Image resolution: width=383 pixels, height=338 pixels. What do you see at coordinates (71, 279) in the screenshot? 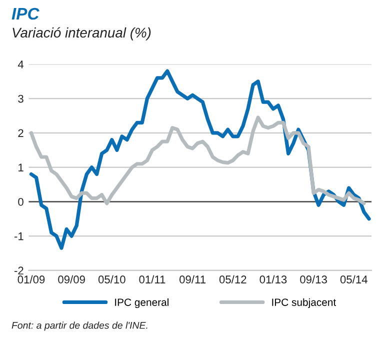
I see `x-tick-label: 09/09` at bounding box center [71, 279].